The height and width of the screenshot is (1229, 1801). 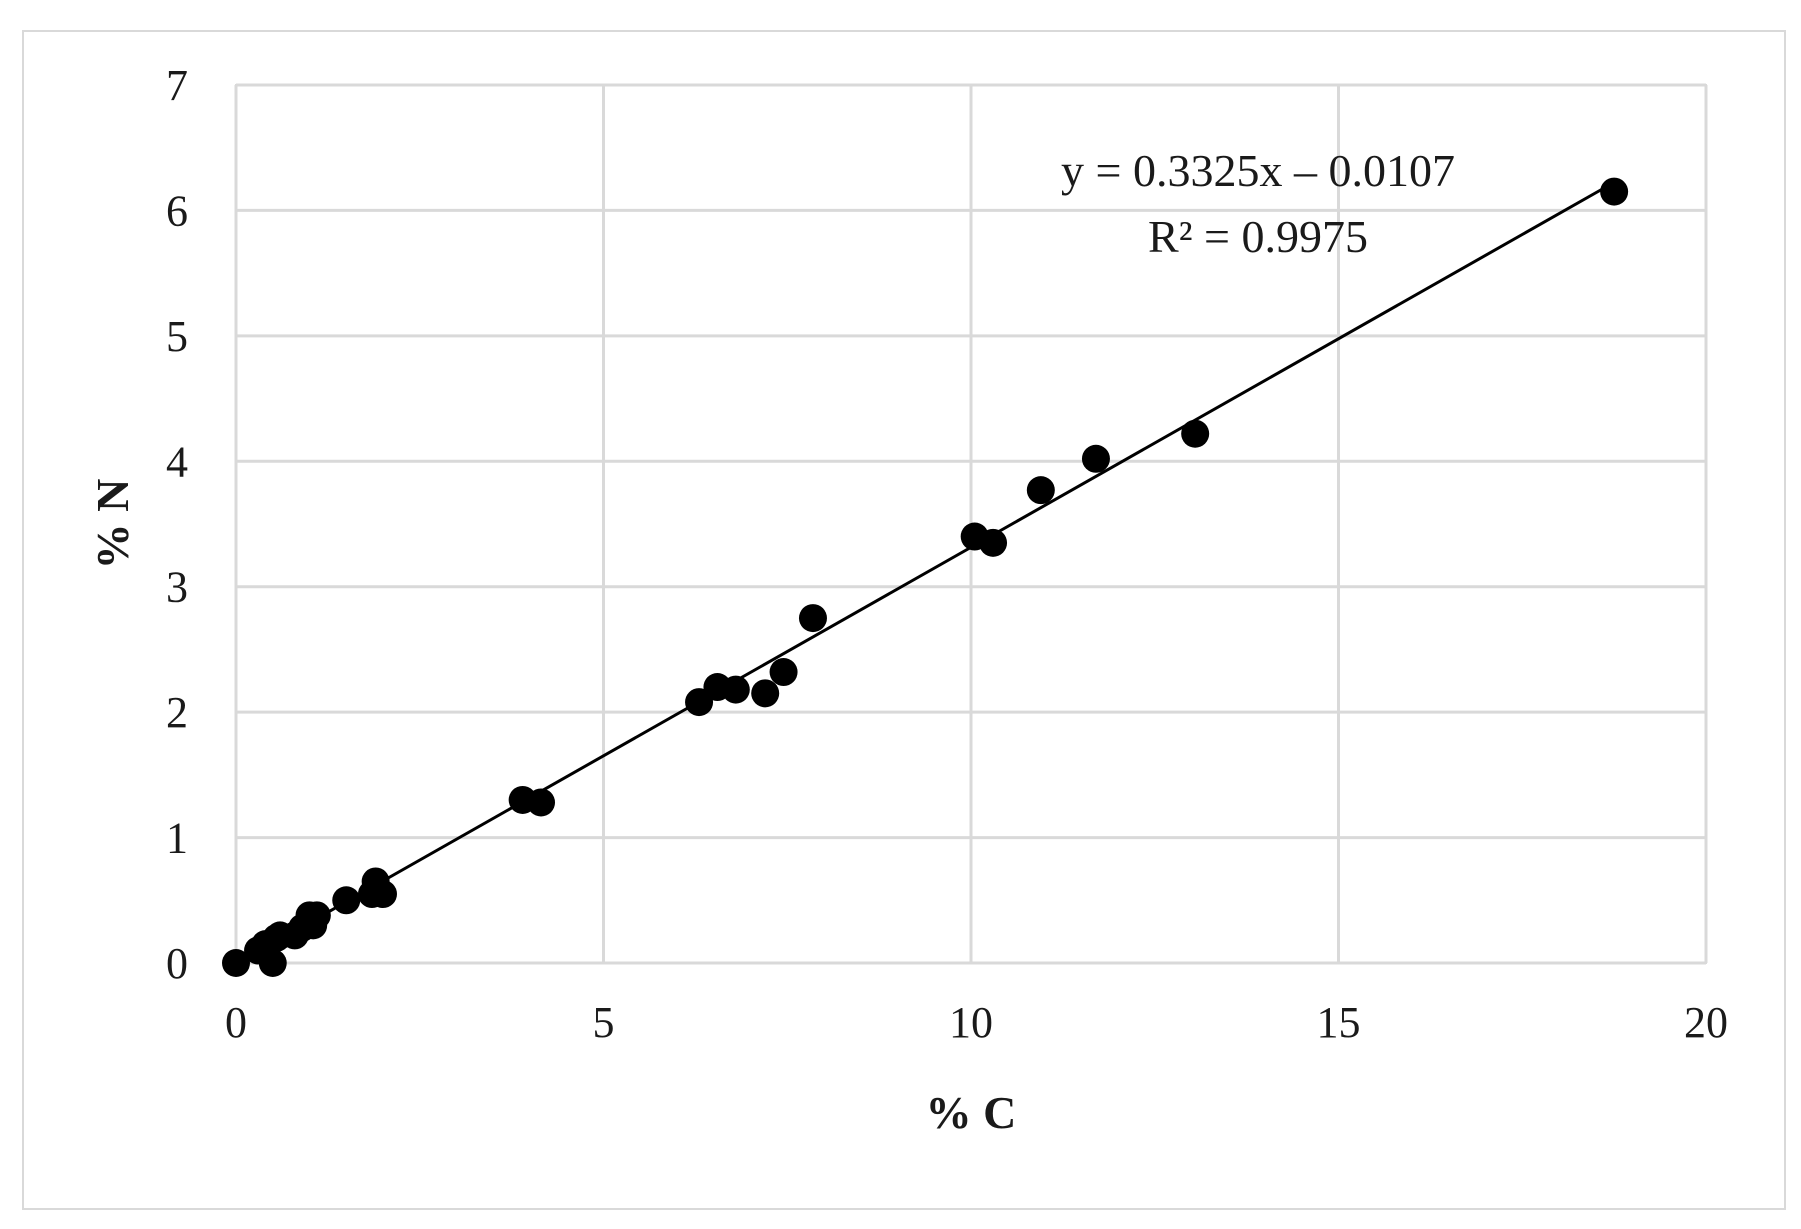 What do you see at coordinates (236, 1022) in the screenshot?
I see `x-tick-label: 0` at bounding box center [236, 1022].